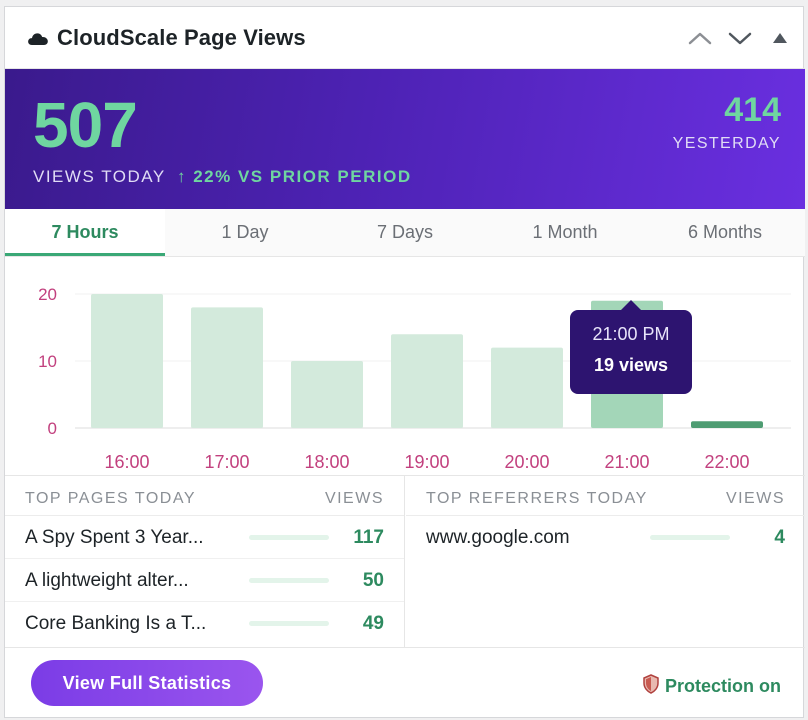  What do you see at coordinates (226, 462) in the screenshot?
I see `x-tick-label: 17:00` at bounding box center [226, 462].